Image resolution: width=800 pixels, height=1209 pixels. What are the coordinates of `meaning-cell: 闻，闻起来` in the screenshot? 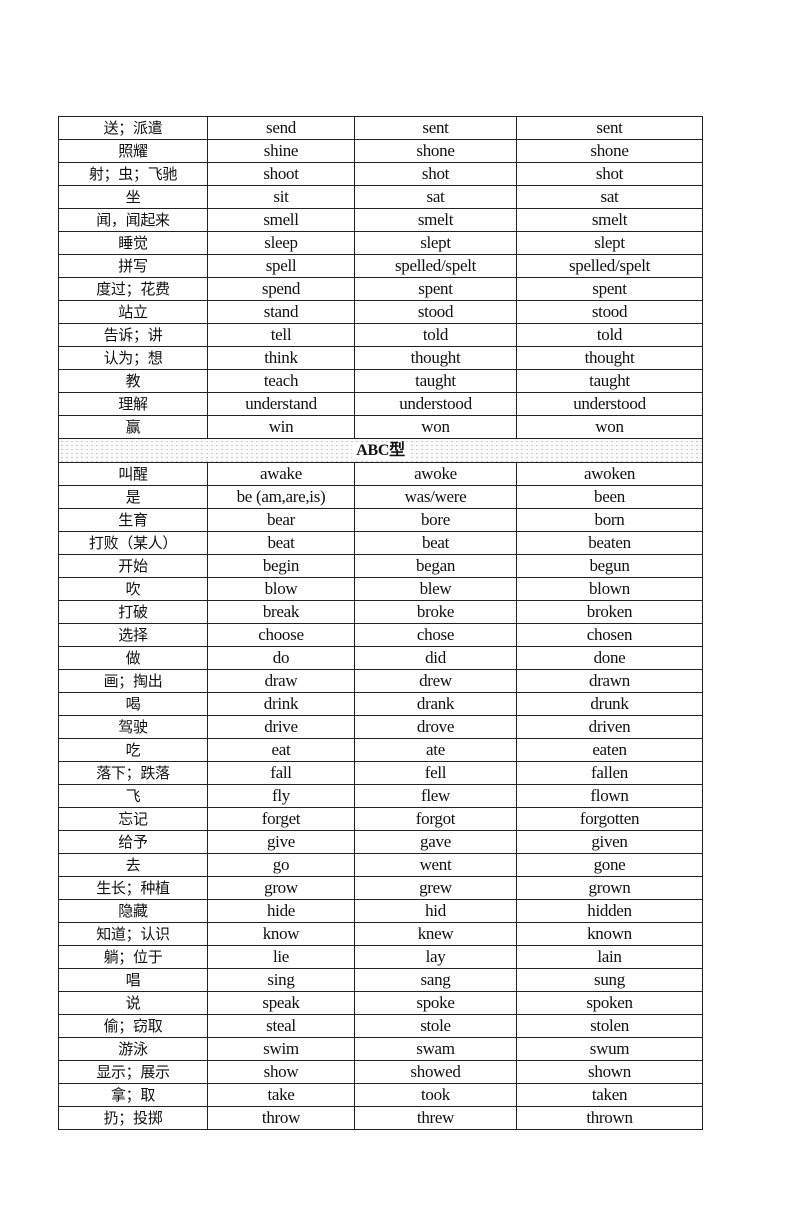 It's located at (133, 220).